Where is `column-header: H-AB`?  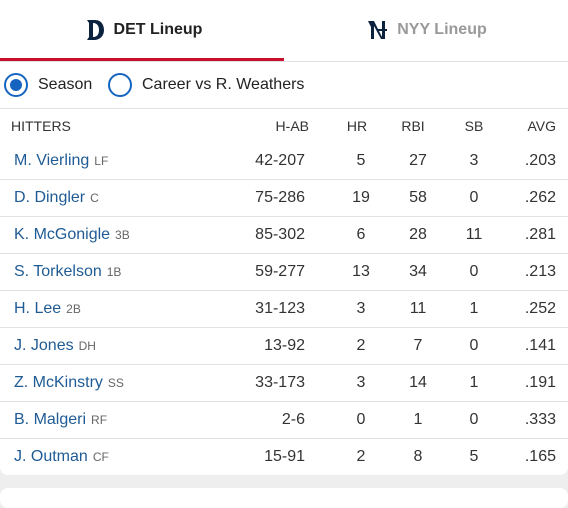 column-header: H-AB is located at coordinates (292, 126).